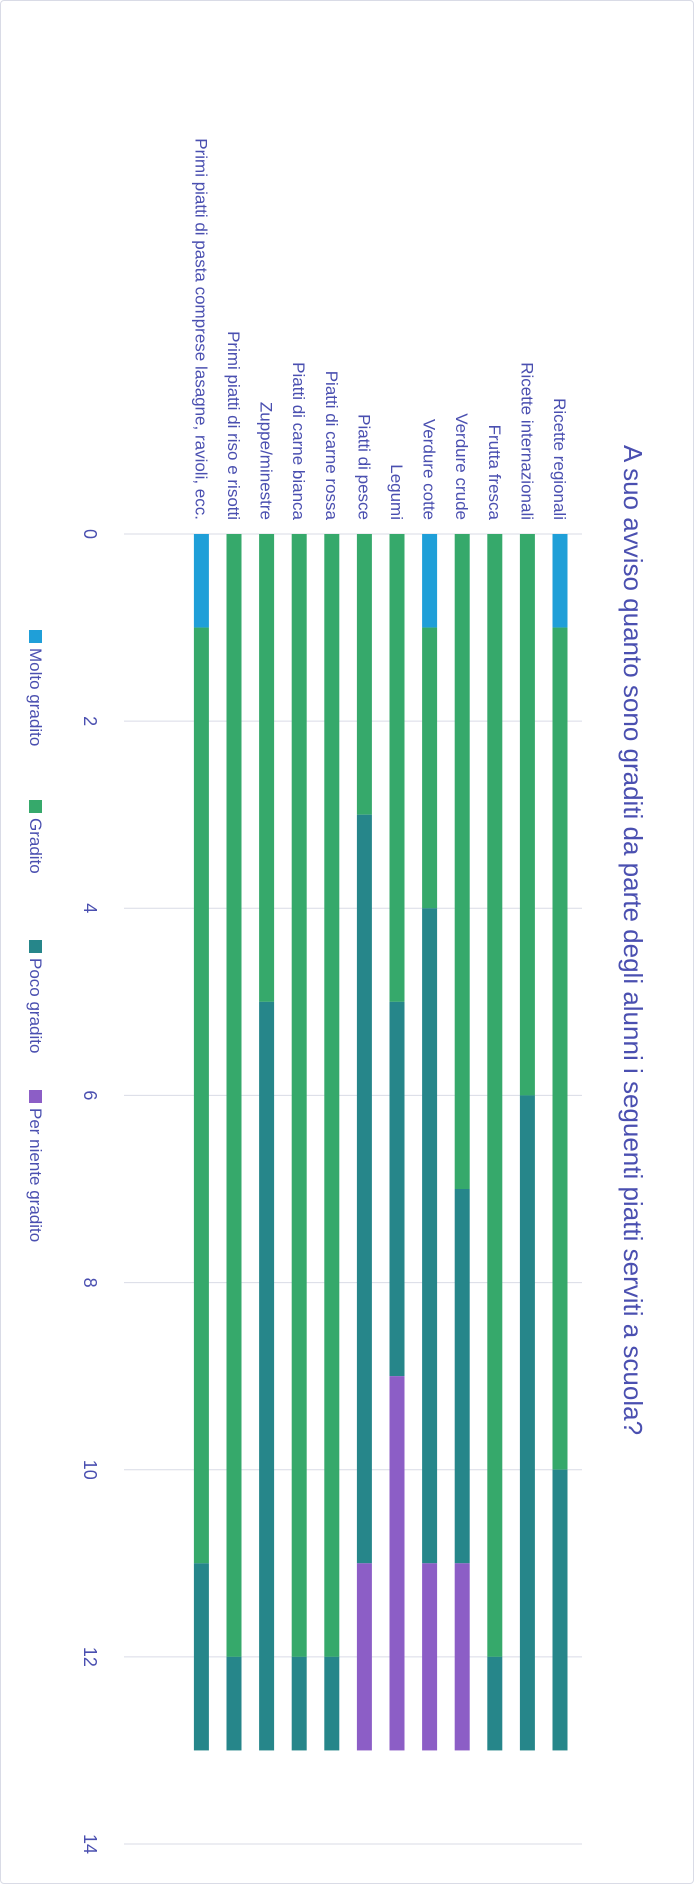 Image resolution: width=694 pixels, height=1884 pixels. What do you see at coordinates (90, 1283) in the screenshot?
I see `x-tick-label: 8` at bounding box center [90, 1283].